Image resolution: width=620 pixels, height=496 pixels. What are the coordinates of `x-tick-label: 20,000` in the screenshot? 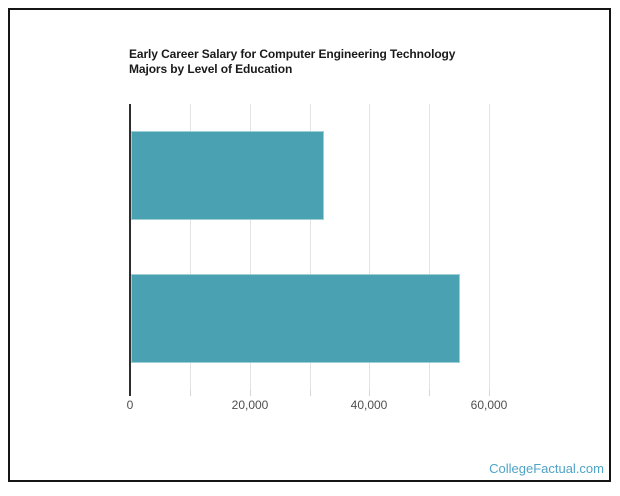 It's located at (250, 405).